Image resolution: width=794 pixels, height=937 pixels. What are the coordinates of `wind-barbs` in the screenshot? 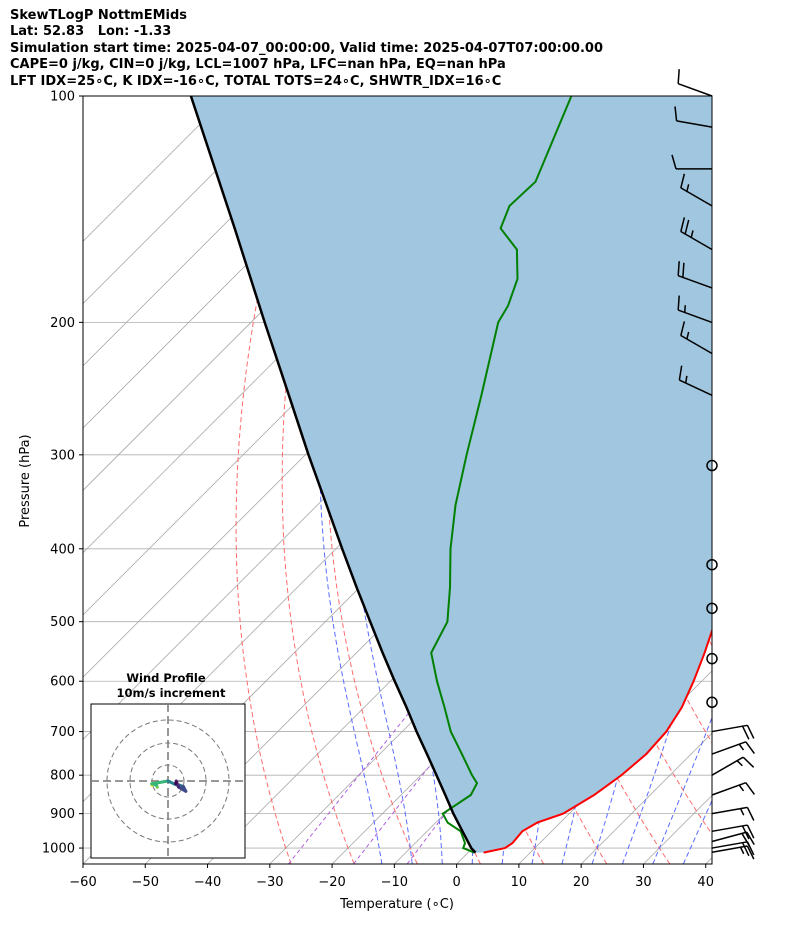 It's located at (713, 464).